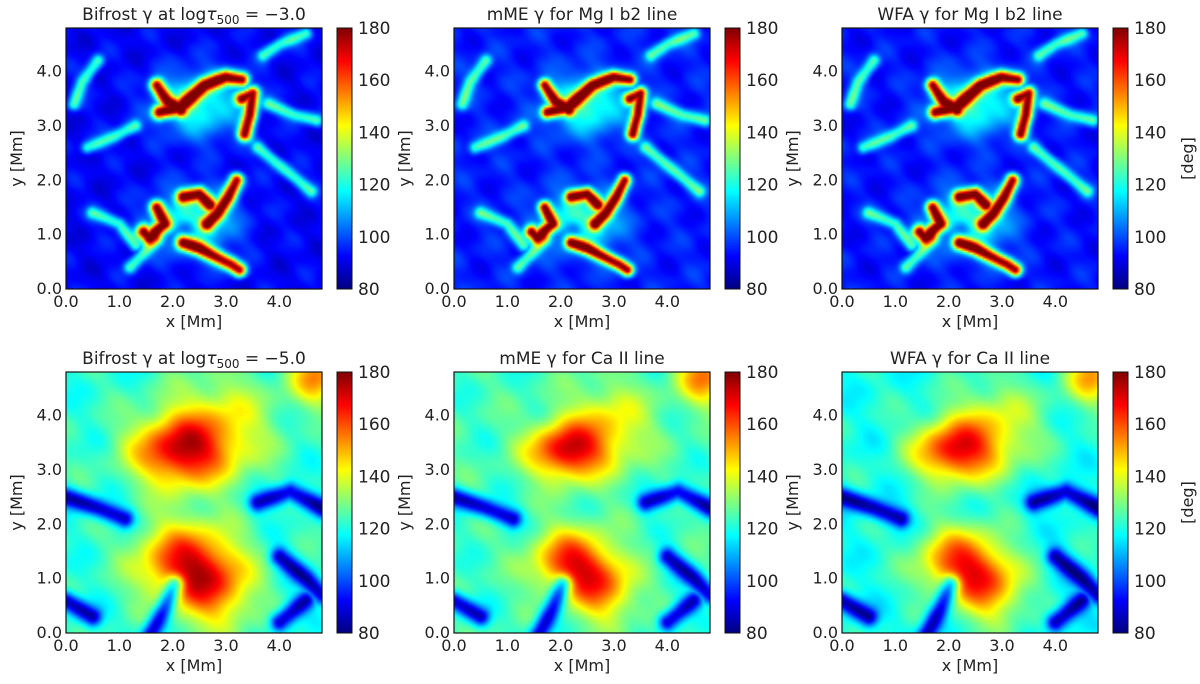 This screenshot has height=684, width=1200. What do you see at coordinates (194, 360) in the screenshot?
I see `panel-title: Bifrost γ at logτ500 = −5.0` at bounding box center [194, 360].